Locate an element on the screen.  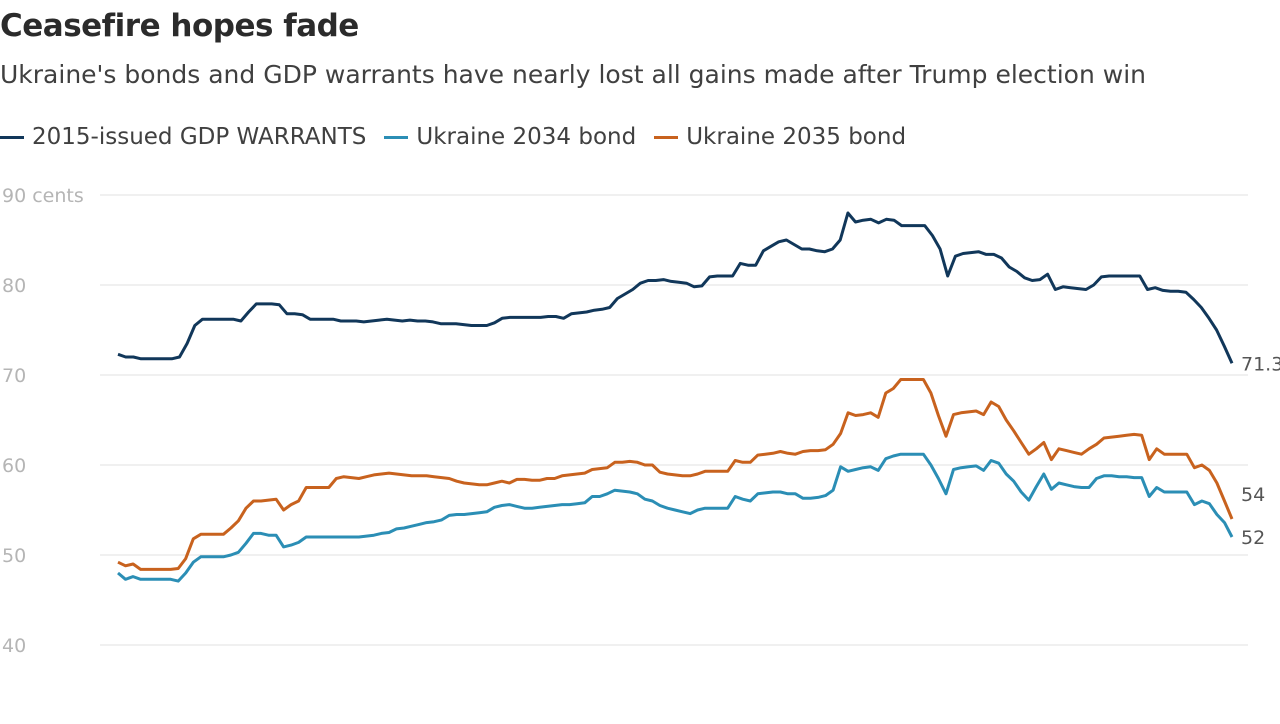
legend-swatch-2034-bond is located at coordinates (396, 137).